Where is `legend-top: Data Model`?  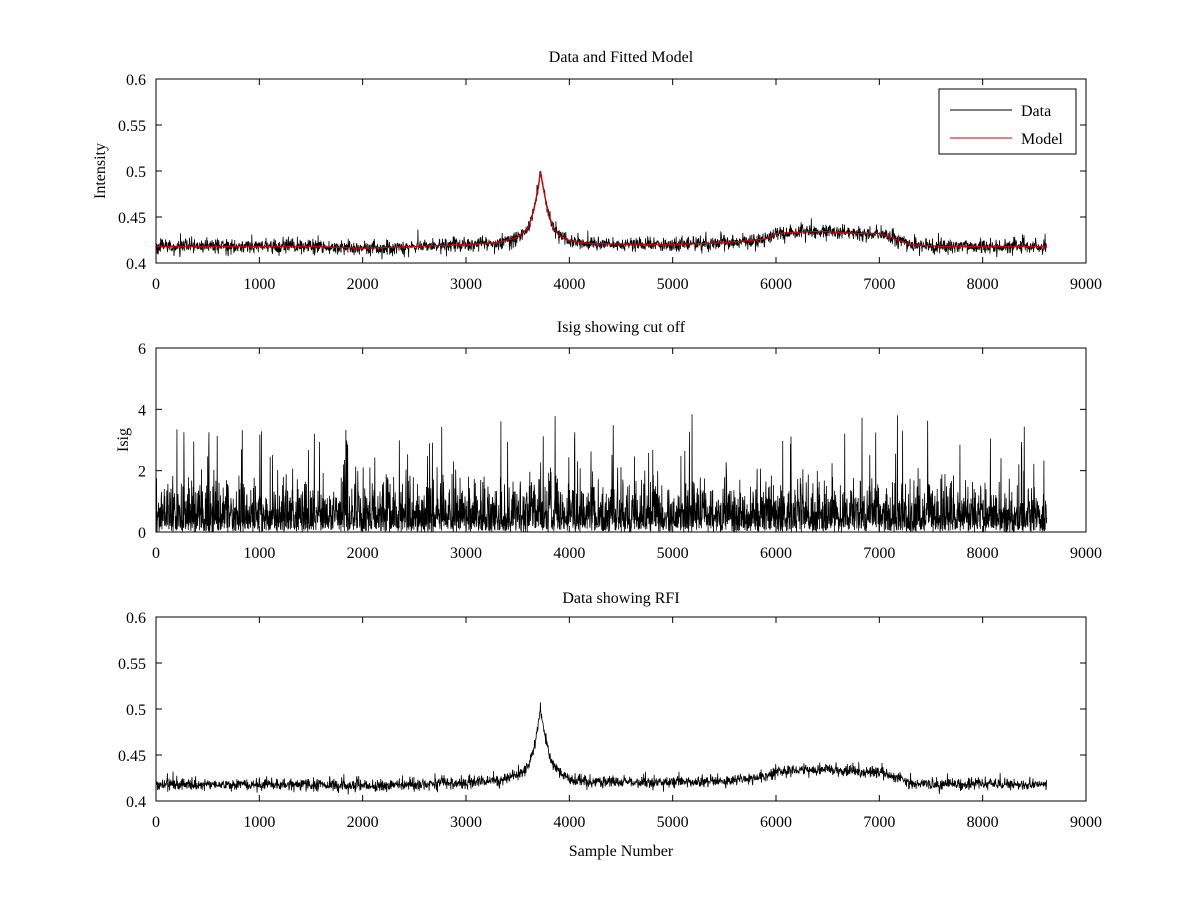 legend-top: Data Model is located at coordinates (1007, 121).